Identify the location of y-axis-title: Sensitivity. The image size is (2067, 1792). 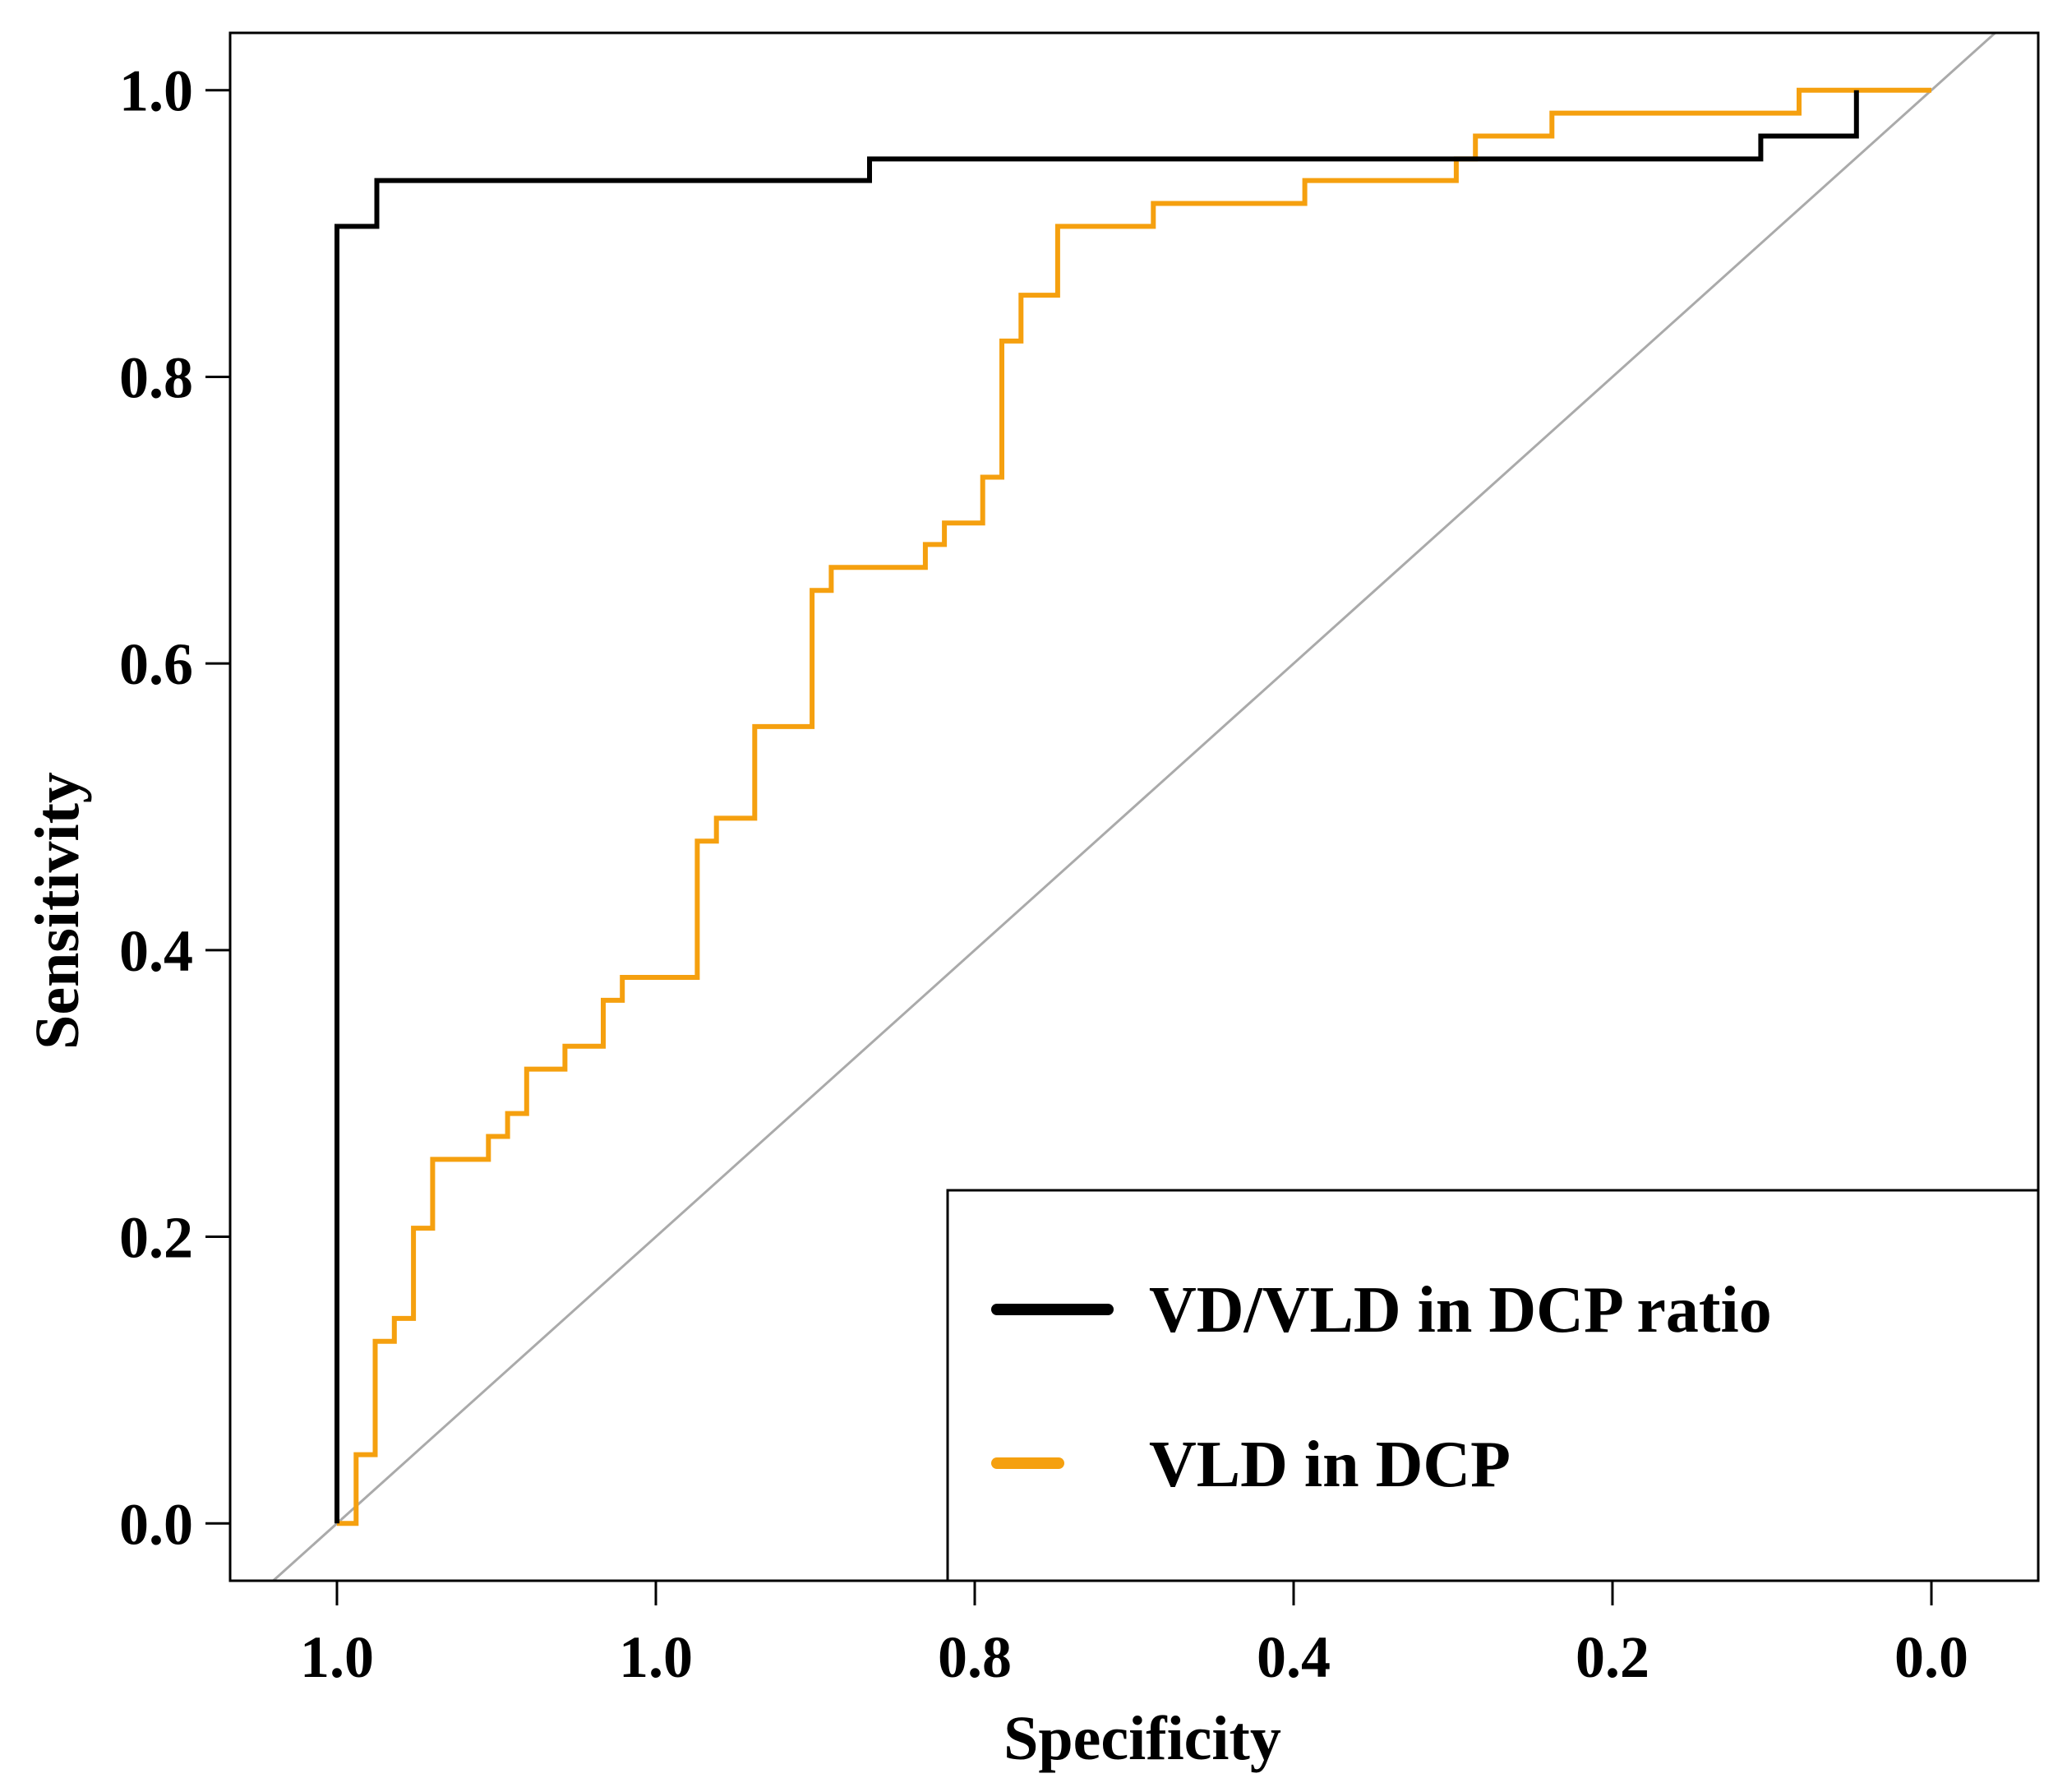
(57, 911).